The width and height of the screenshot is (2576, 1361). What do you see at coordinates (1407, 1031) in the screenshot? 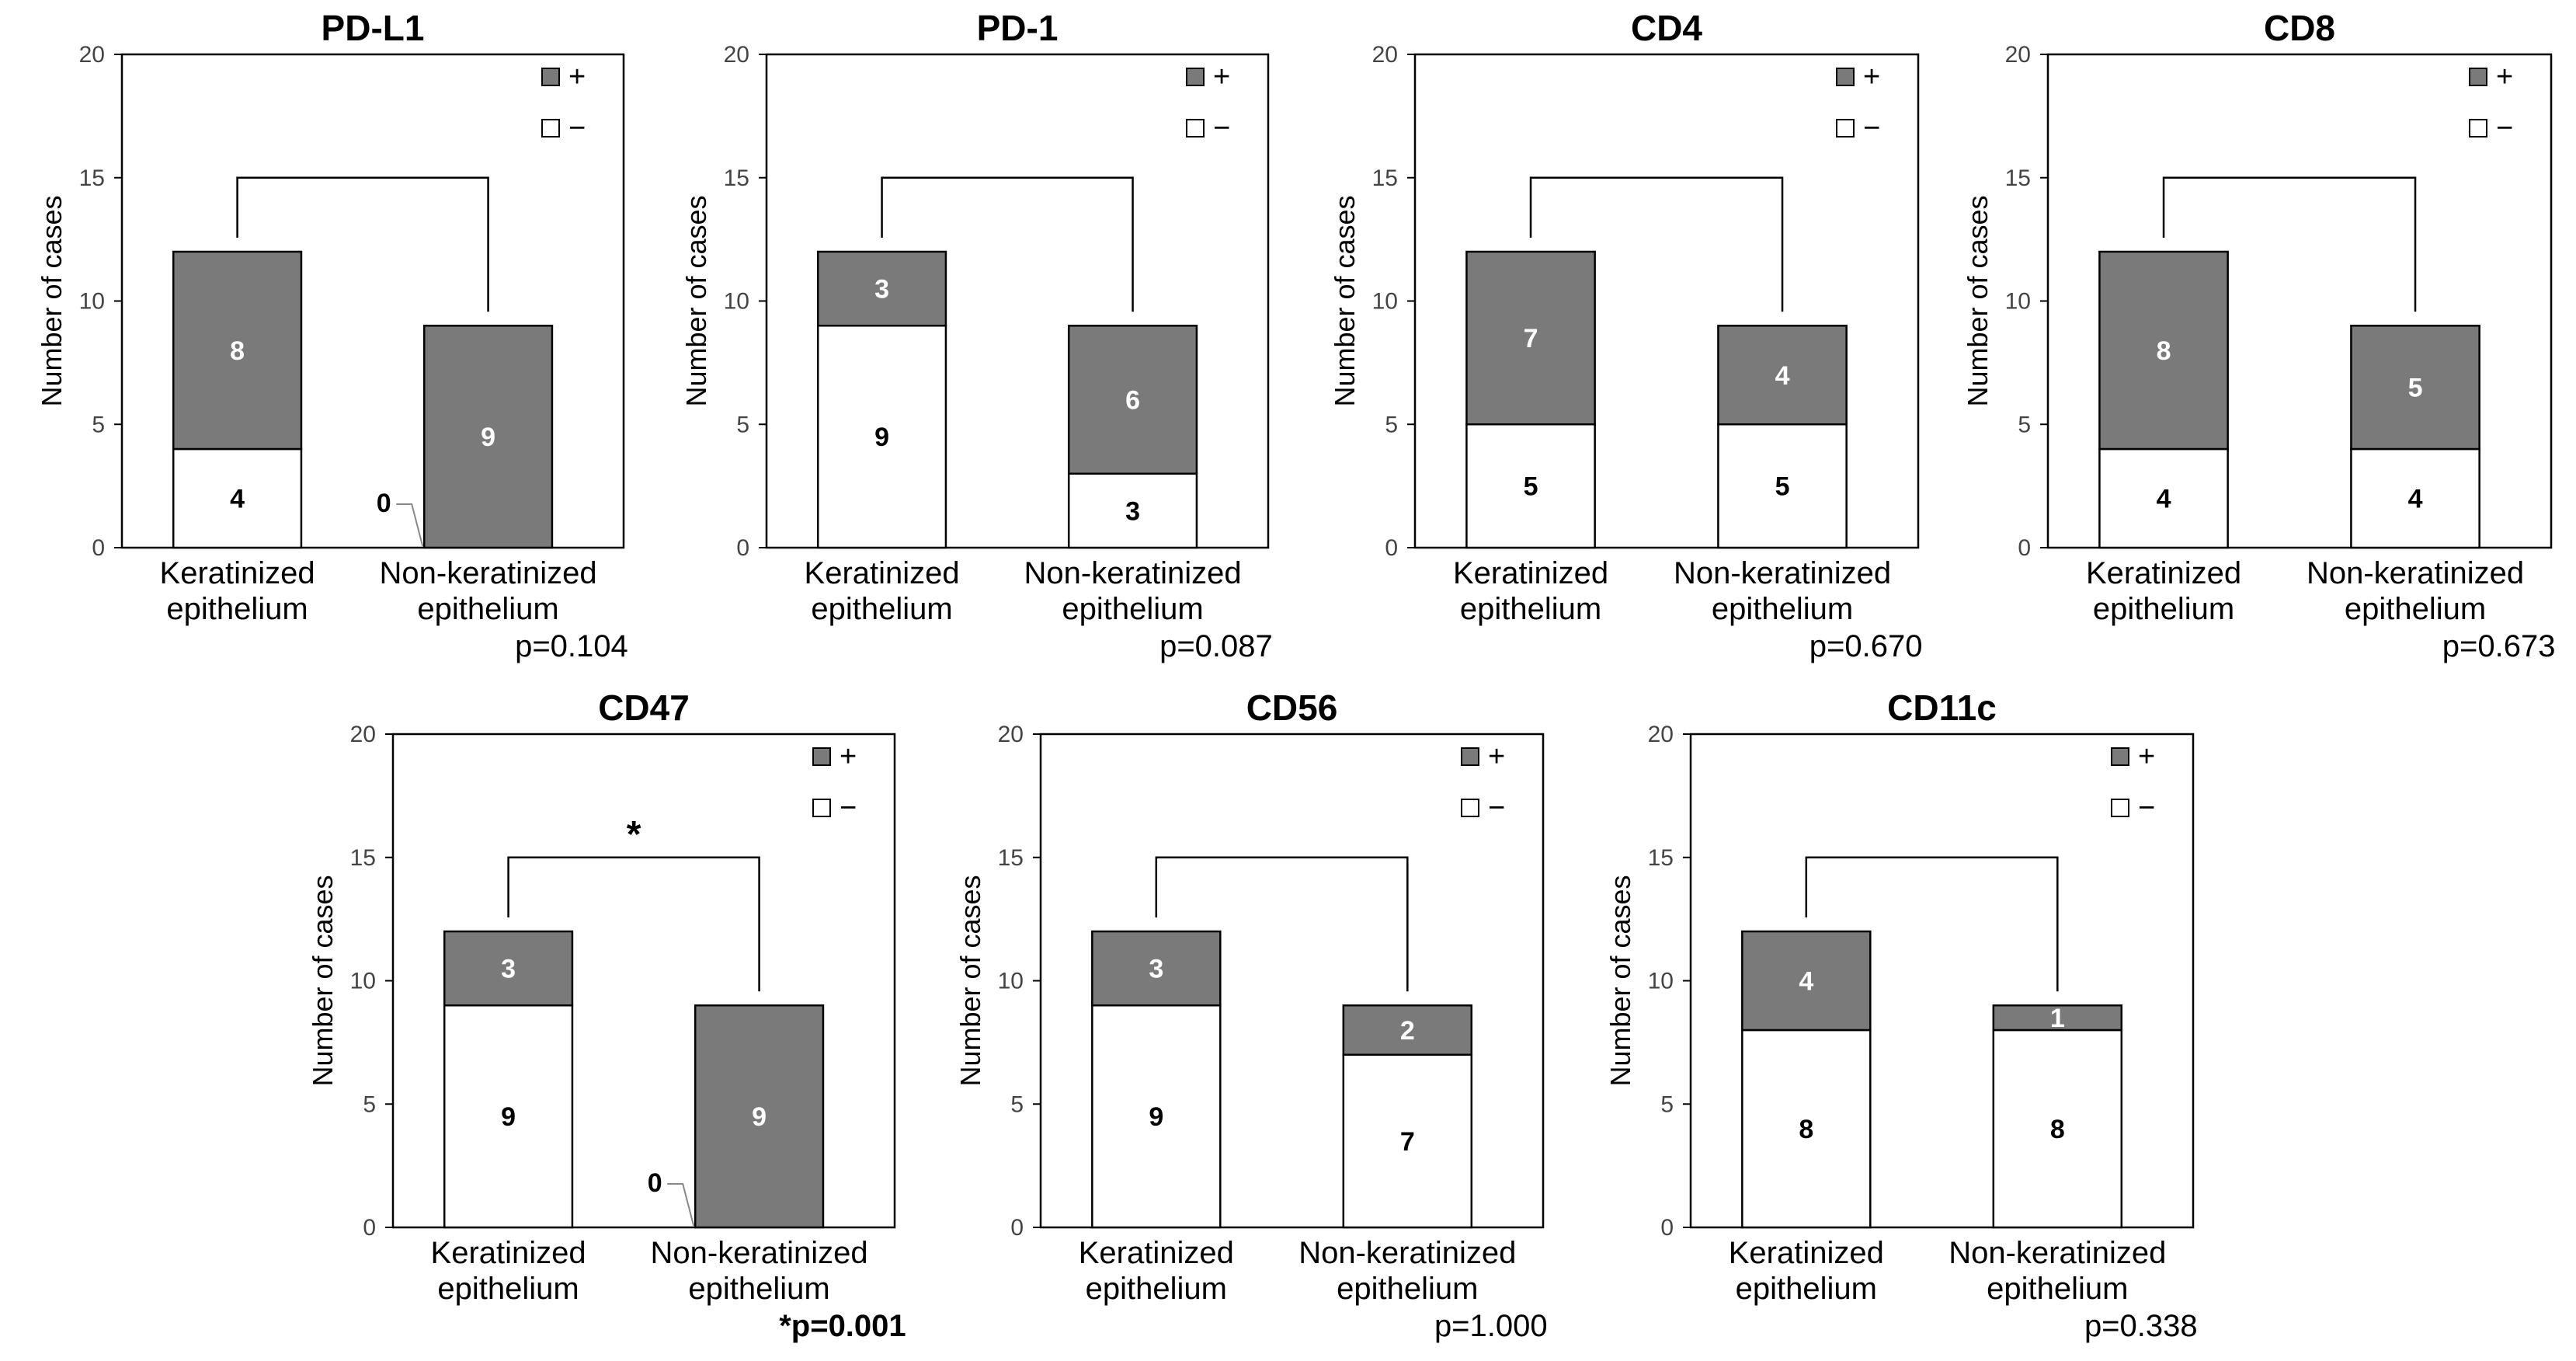
I see `bar-value-label: 2` at bounding box center [1407, 1031].